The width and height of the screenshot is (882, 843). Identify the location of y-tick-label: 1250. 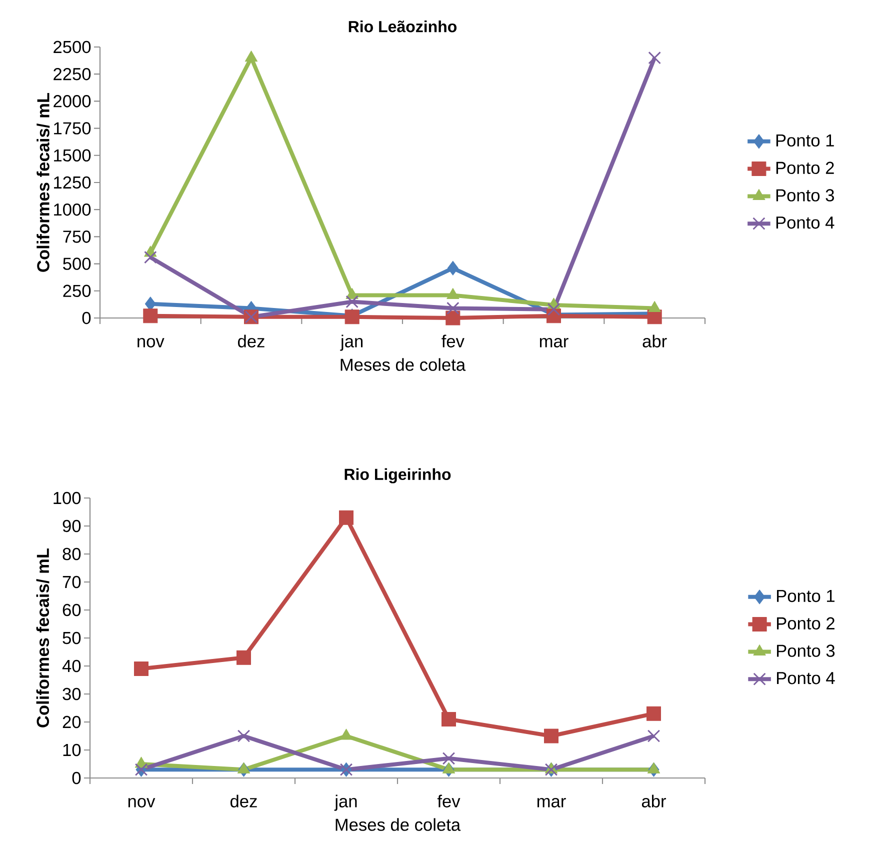
(72, 182).